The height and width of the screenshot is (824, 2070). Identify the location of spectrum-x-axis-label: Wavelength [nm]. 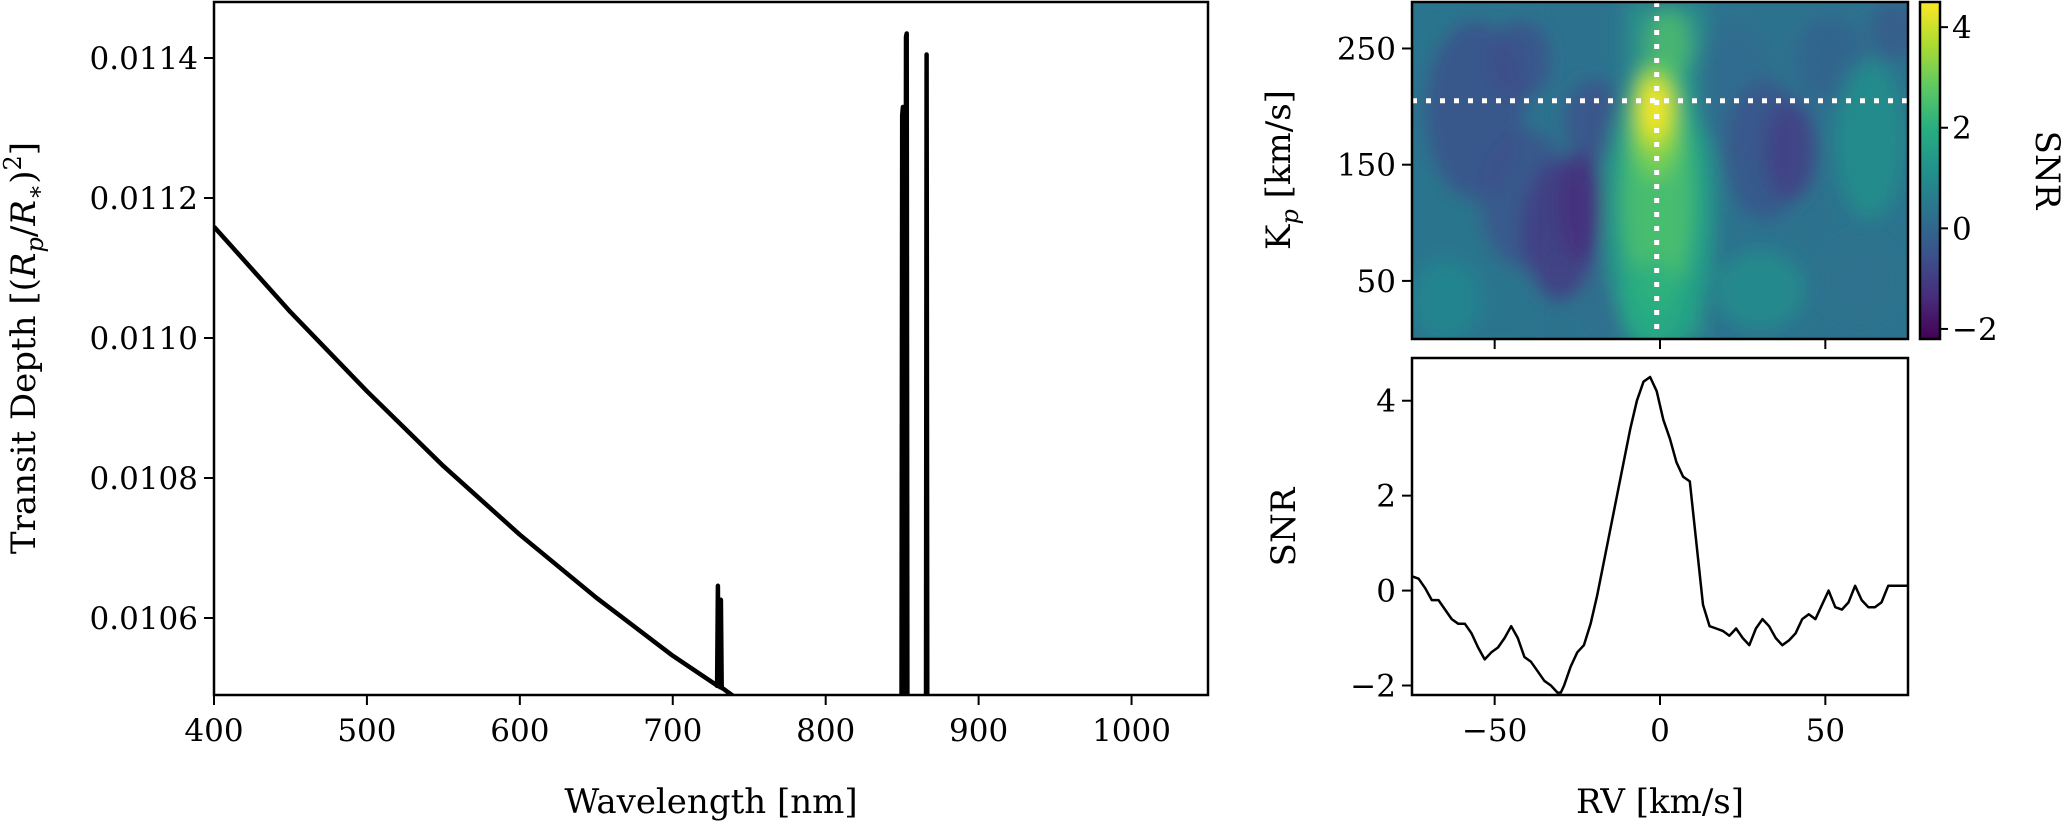
(710, 802).